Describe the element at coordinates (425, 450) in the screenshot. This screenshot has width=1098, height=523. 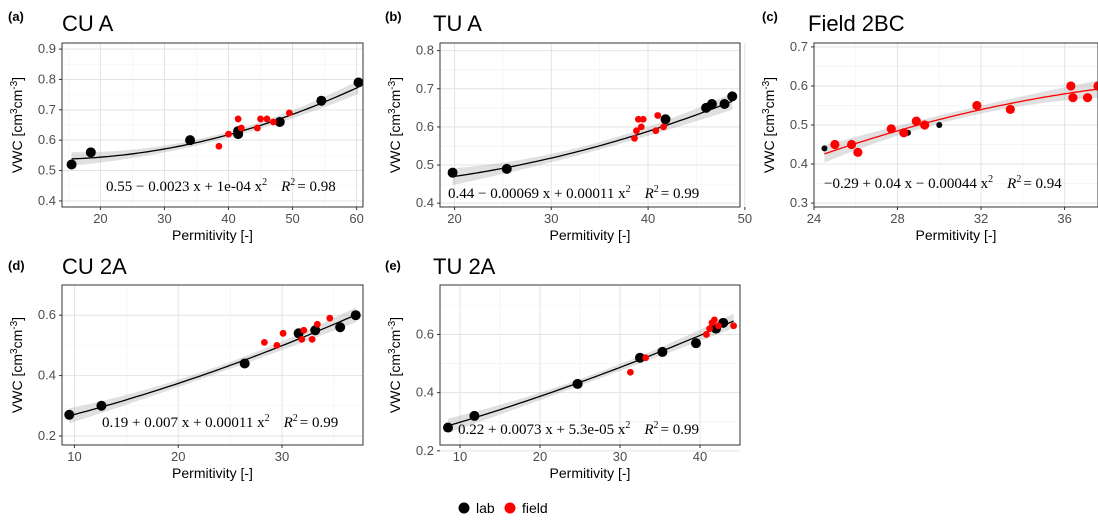
I see `y-tick-label: 0.2` at that location.